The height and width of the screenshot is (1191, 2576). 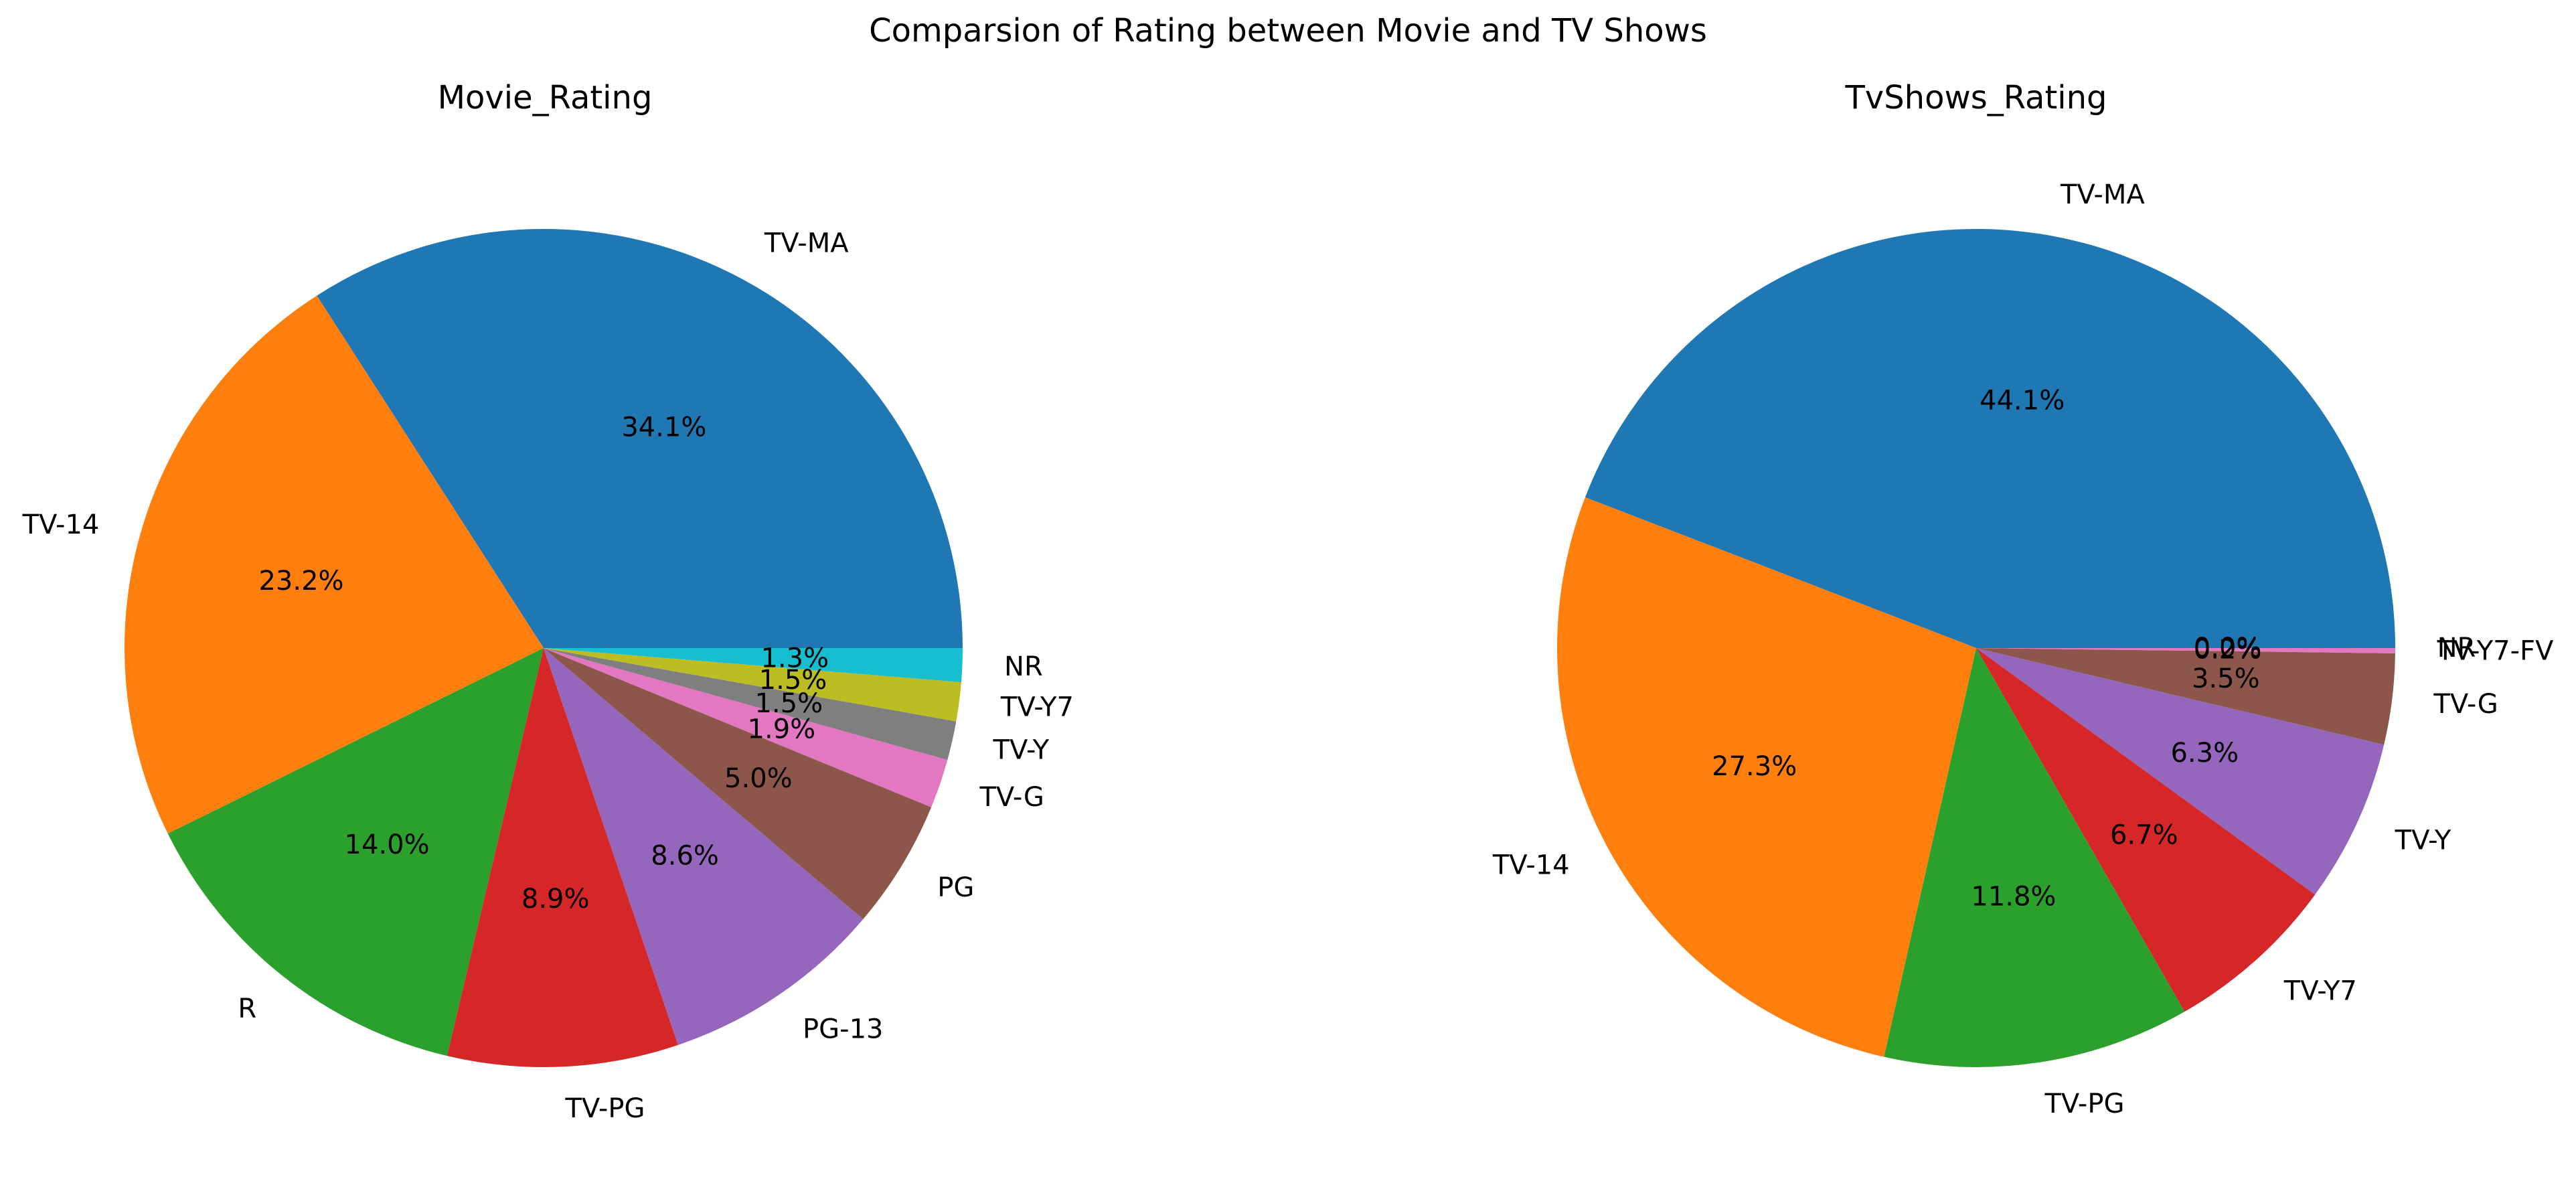 What do you see at coordinates (2185, 650) in the screenshot?
I see `tvshows-slice-tv-y7-fv` at bounding box center [2185, 650].